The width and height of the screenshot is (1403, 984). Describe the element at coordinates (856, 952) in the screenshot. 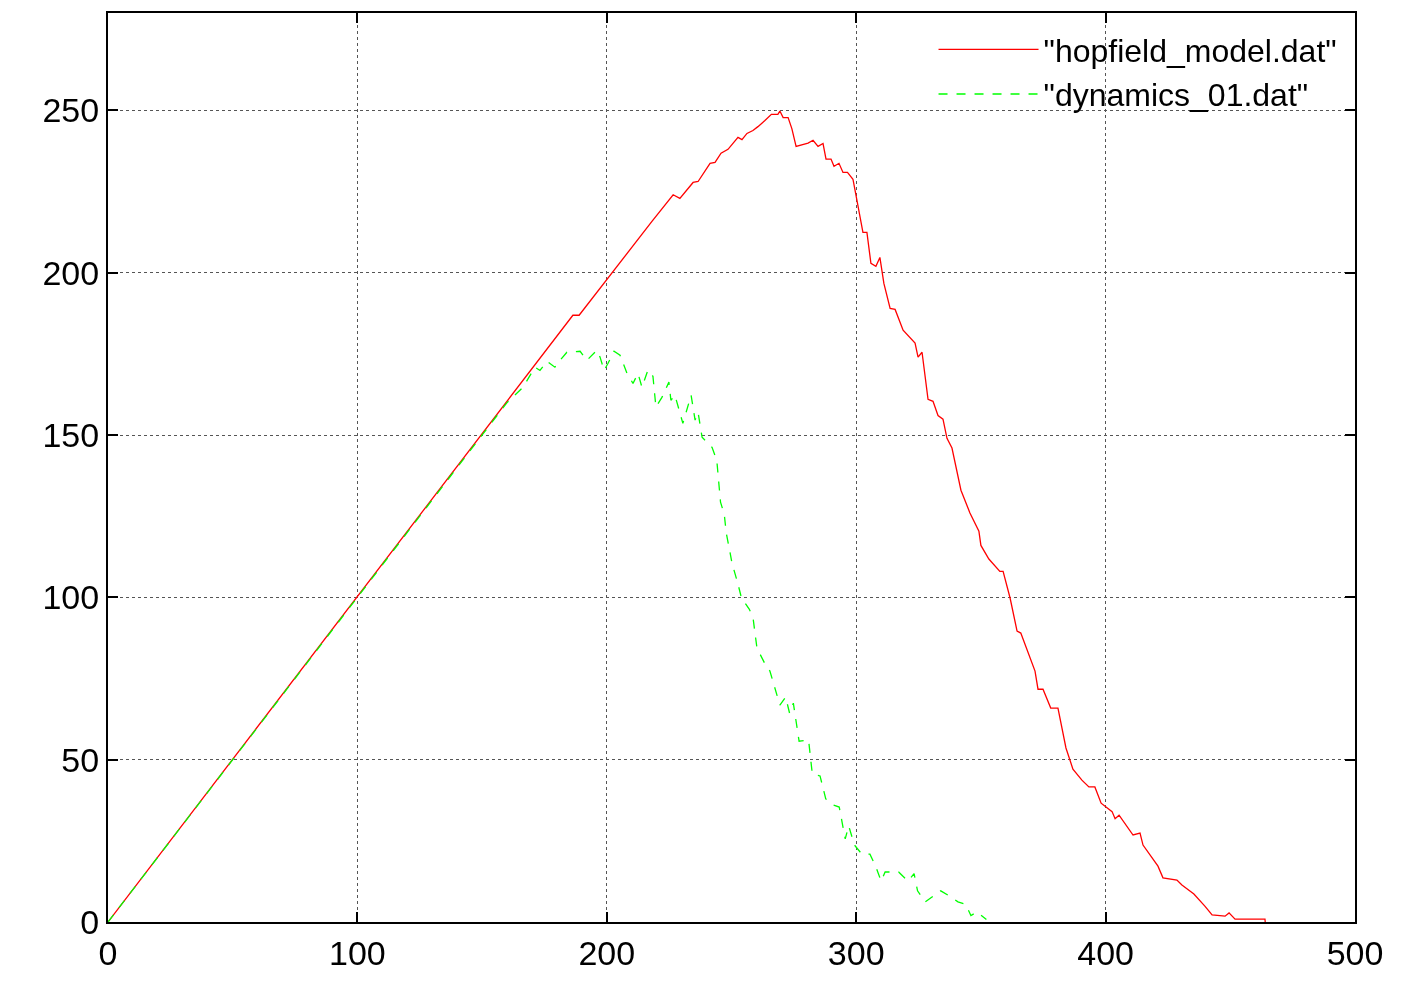

I see `x-tick-label: 300` at that location.